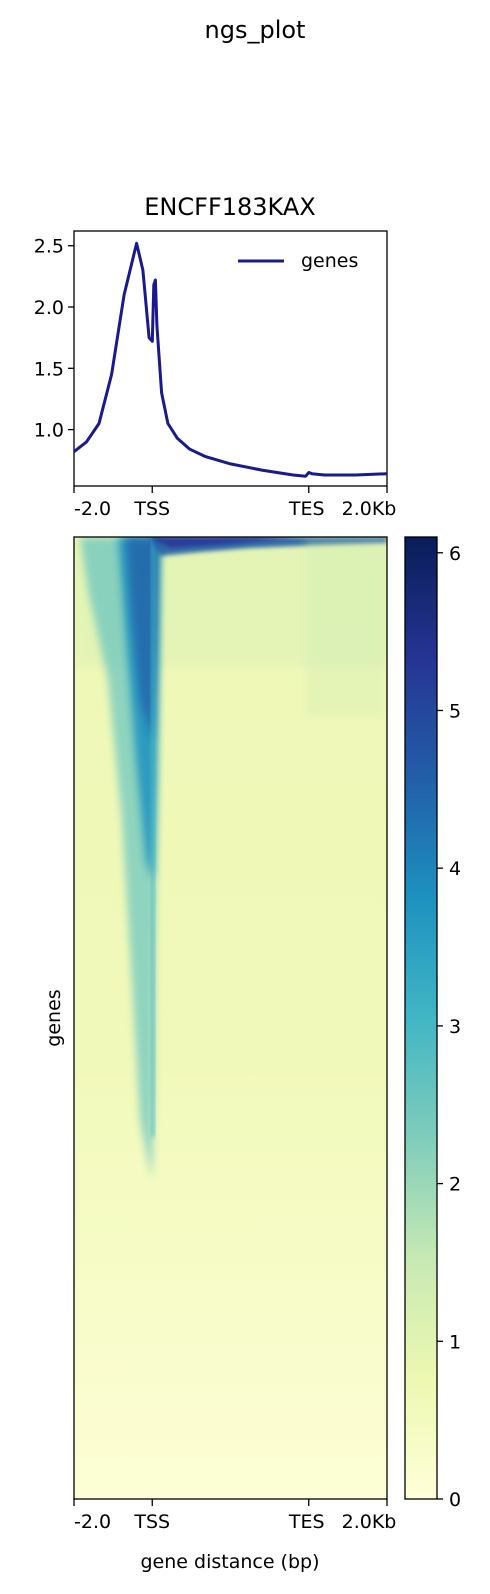 This screenshot has height=1594, width=490. I want to click on colorbar-tick-label: 3, so click(455, 1027).